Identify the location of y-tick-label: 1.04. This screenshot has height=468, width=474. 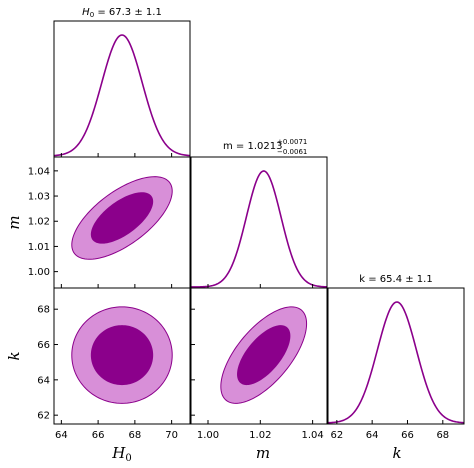
(39, 171).